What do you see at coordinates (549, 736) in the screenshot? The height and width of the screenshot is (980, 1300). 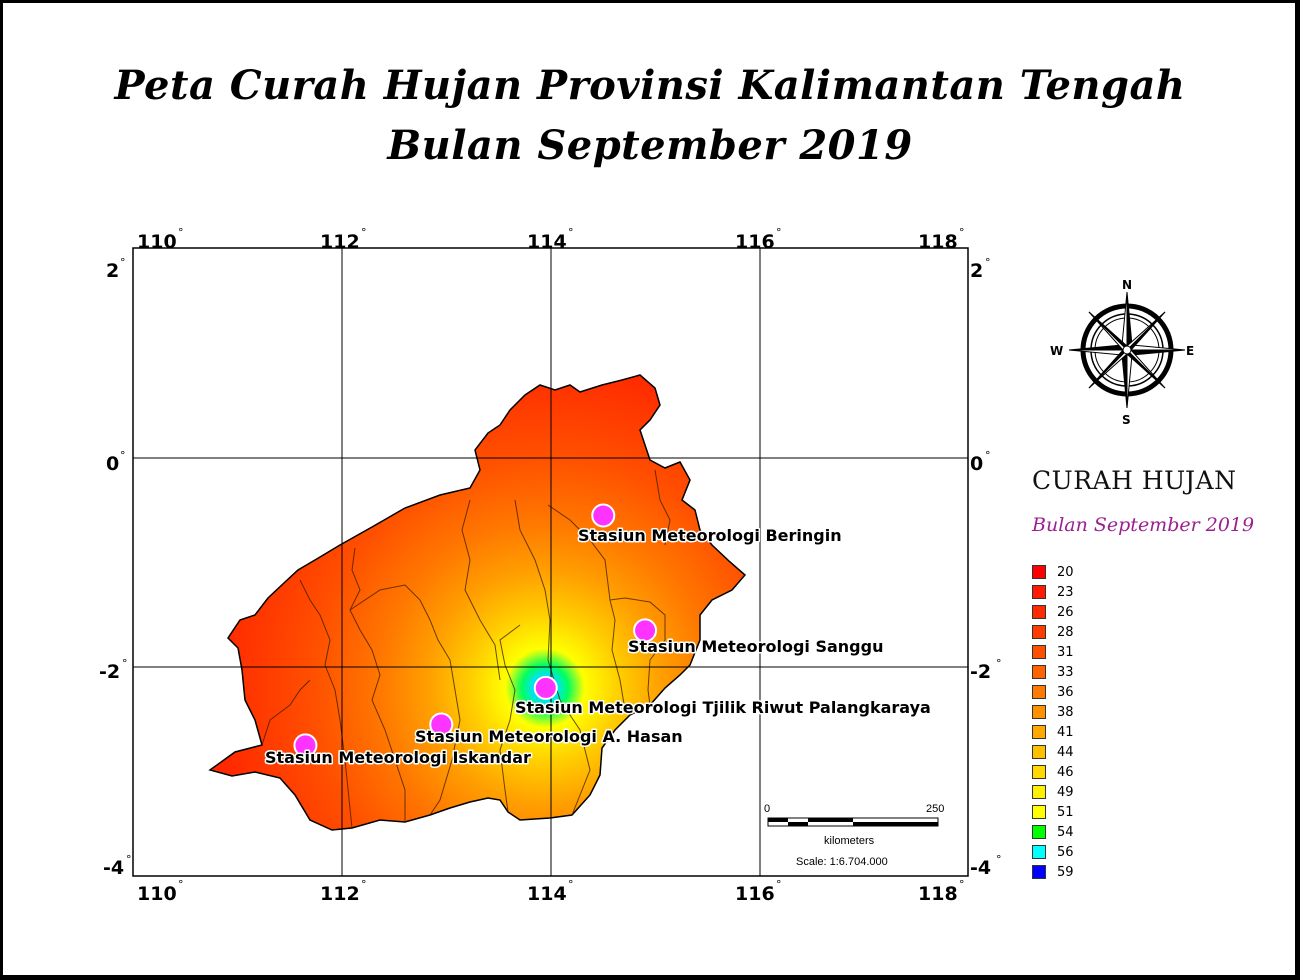 I see `station-label-a-hasan: Stasiun Meteorologi A. Hasan` at bounding box center [549, 736].